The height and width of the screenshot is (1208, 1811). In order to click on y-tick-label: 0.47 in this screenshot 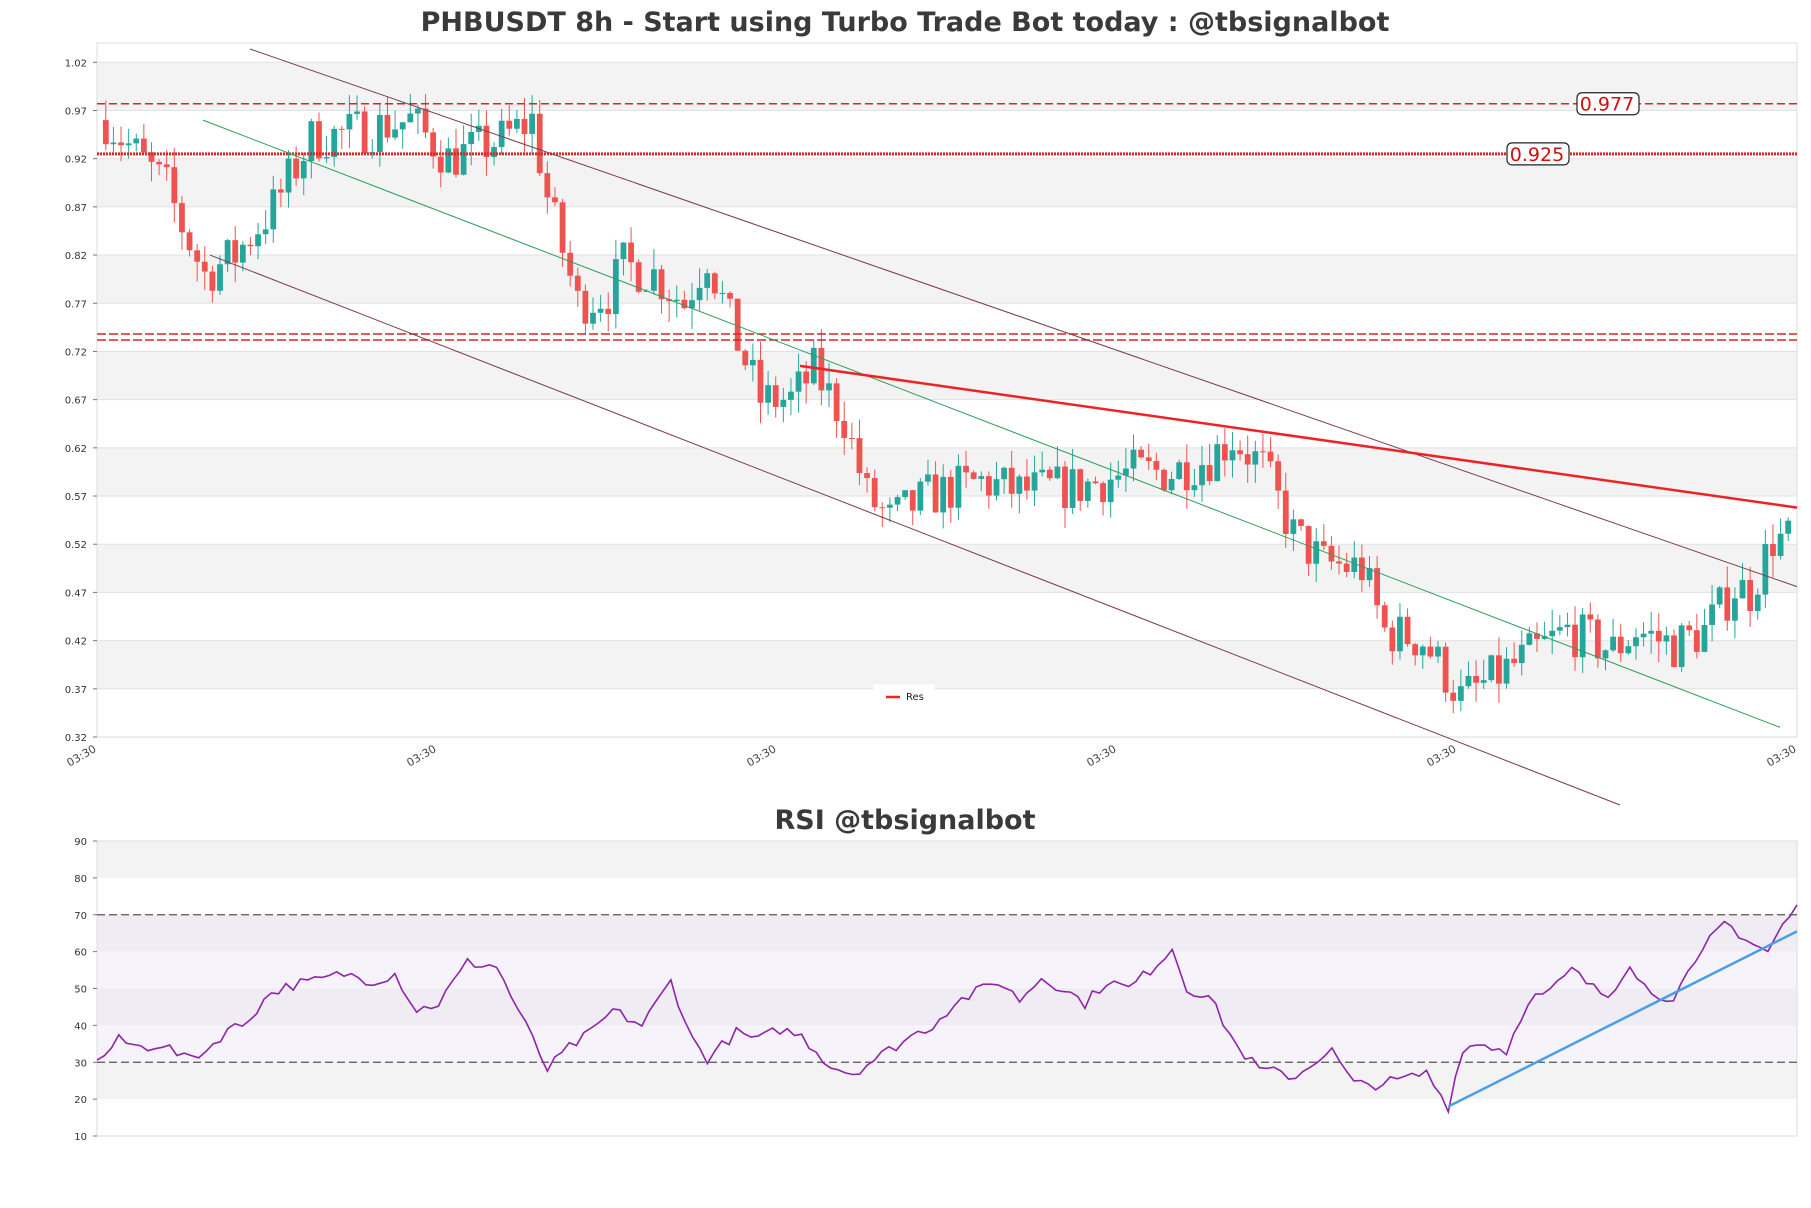, I will do `click(76, 593)`.